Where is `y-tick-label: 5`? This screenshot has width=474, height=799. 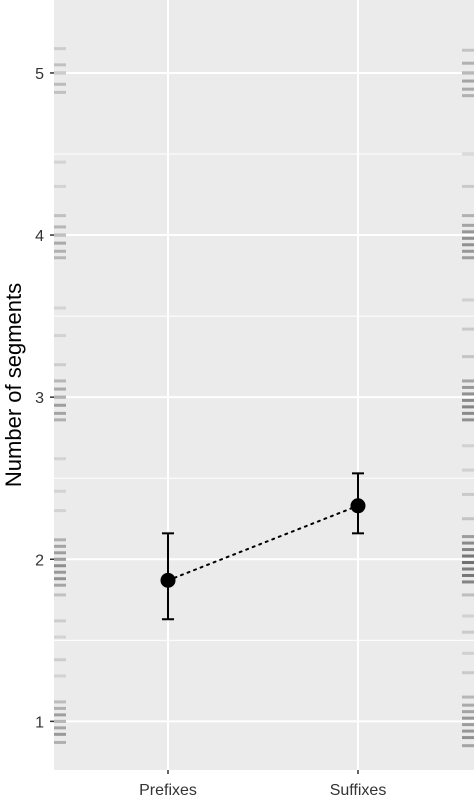 y-tick-label: 5 is located at coordinates (39, 74).